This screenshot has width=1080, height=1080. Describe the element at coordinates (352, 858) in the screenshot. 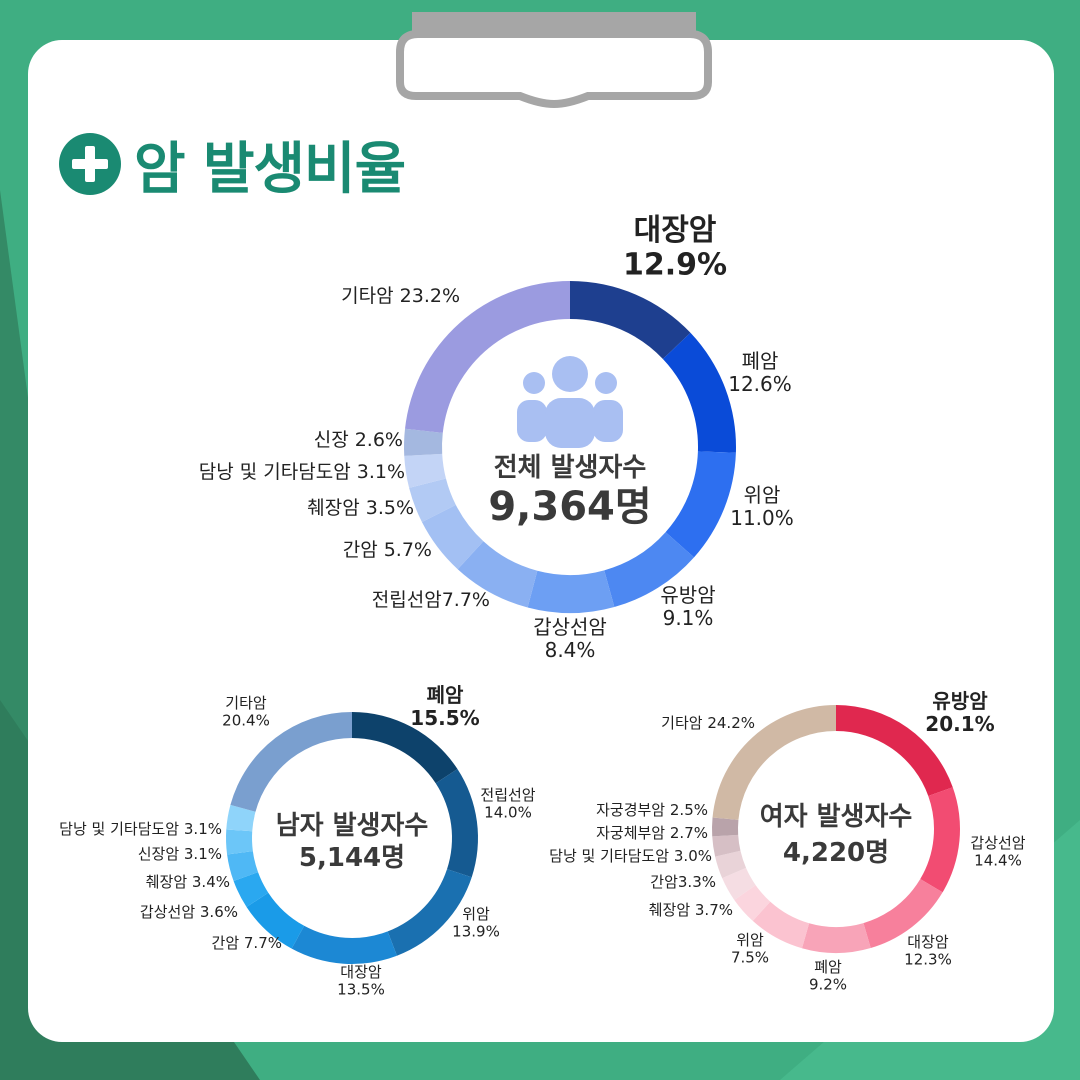

I see `center-value: 5,144명` at that location.